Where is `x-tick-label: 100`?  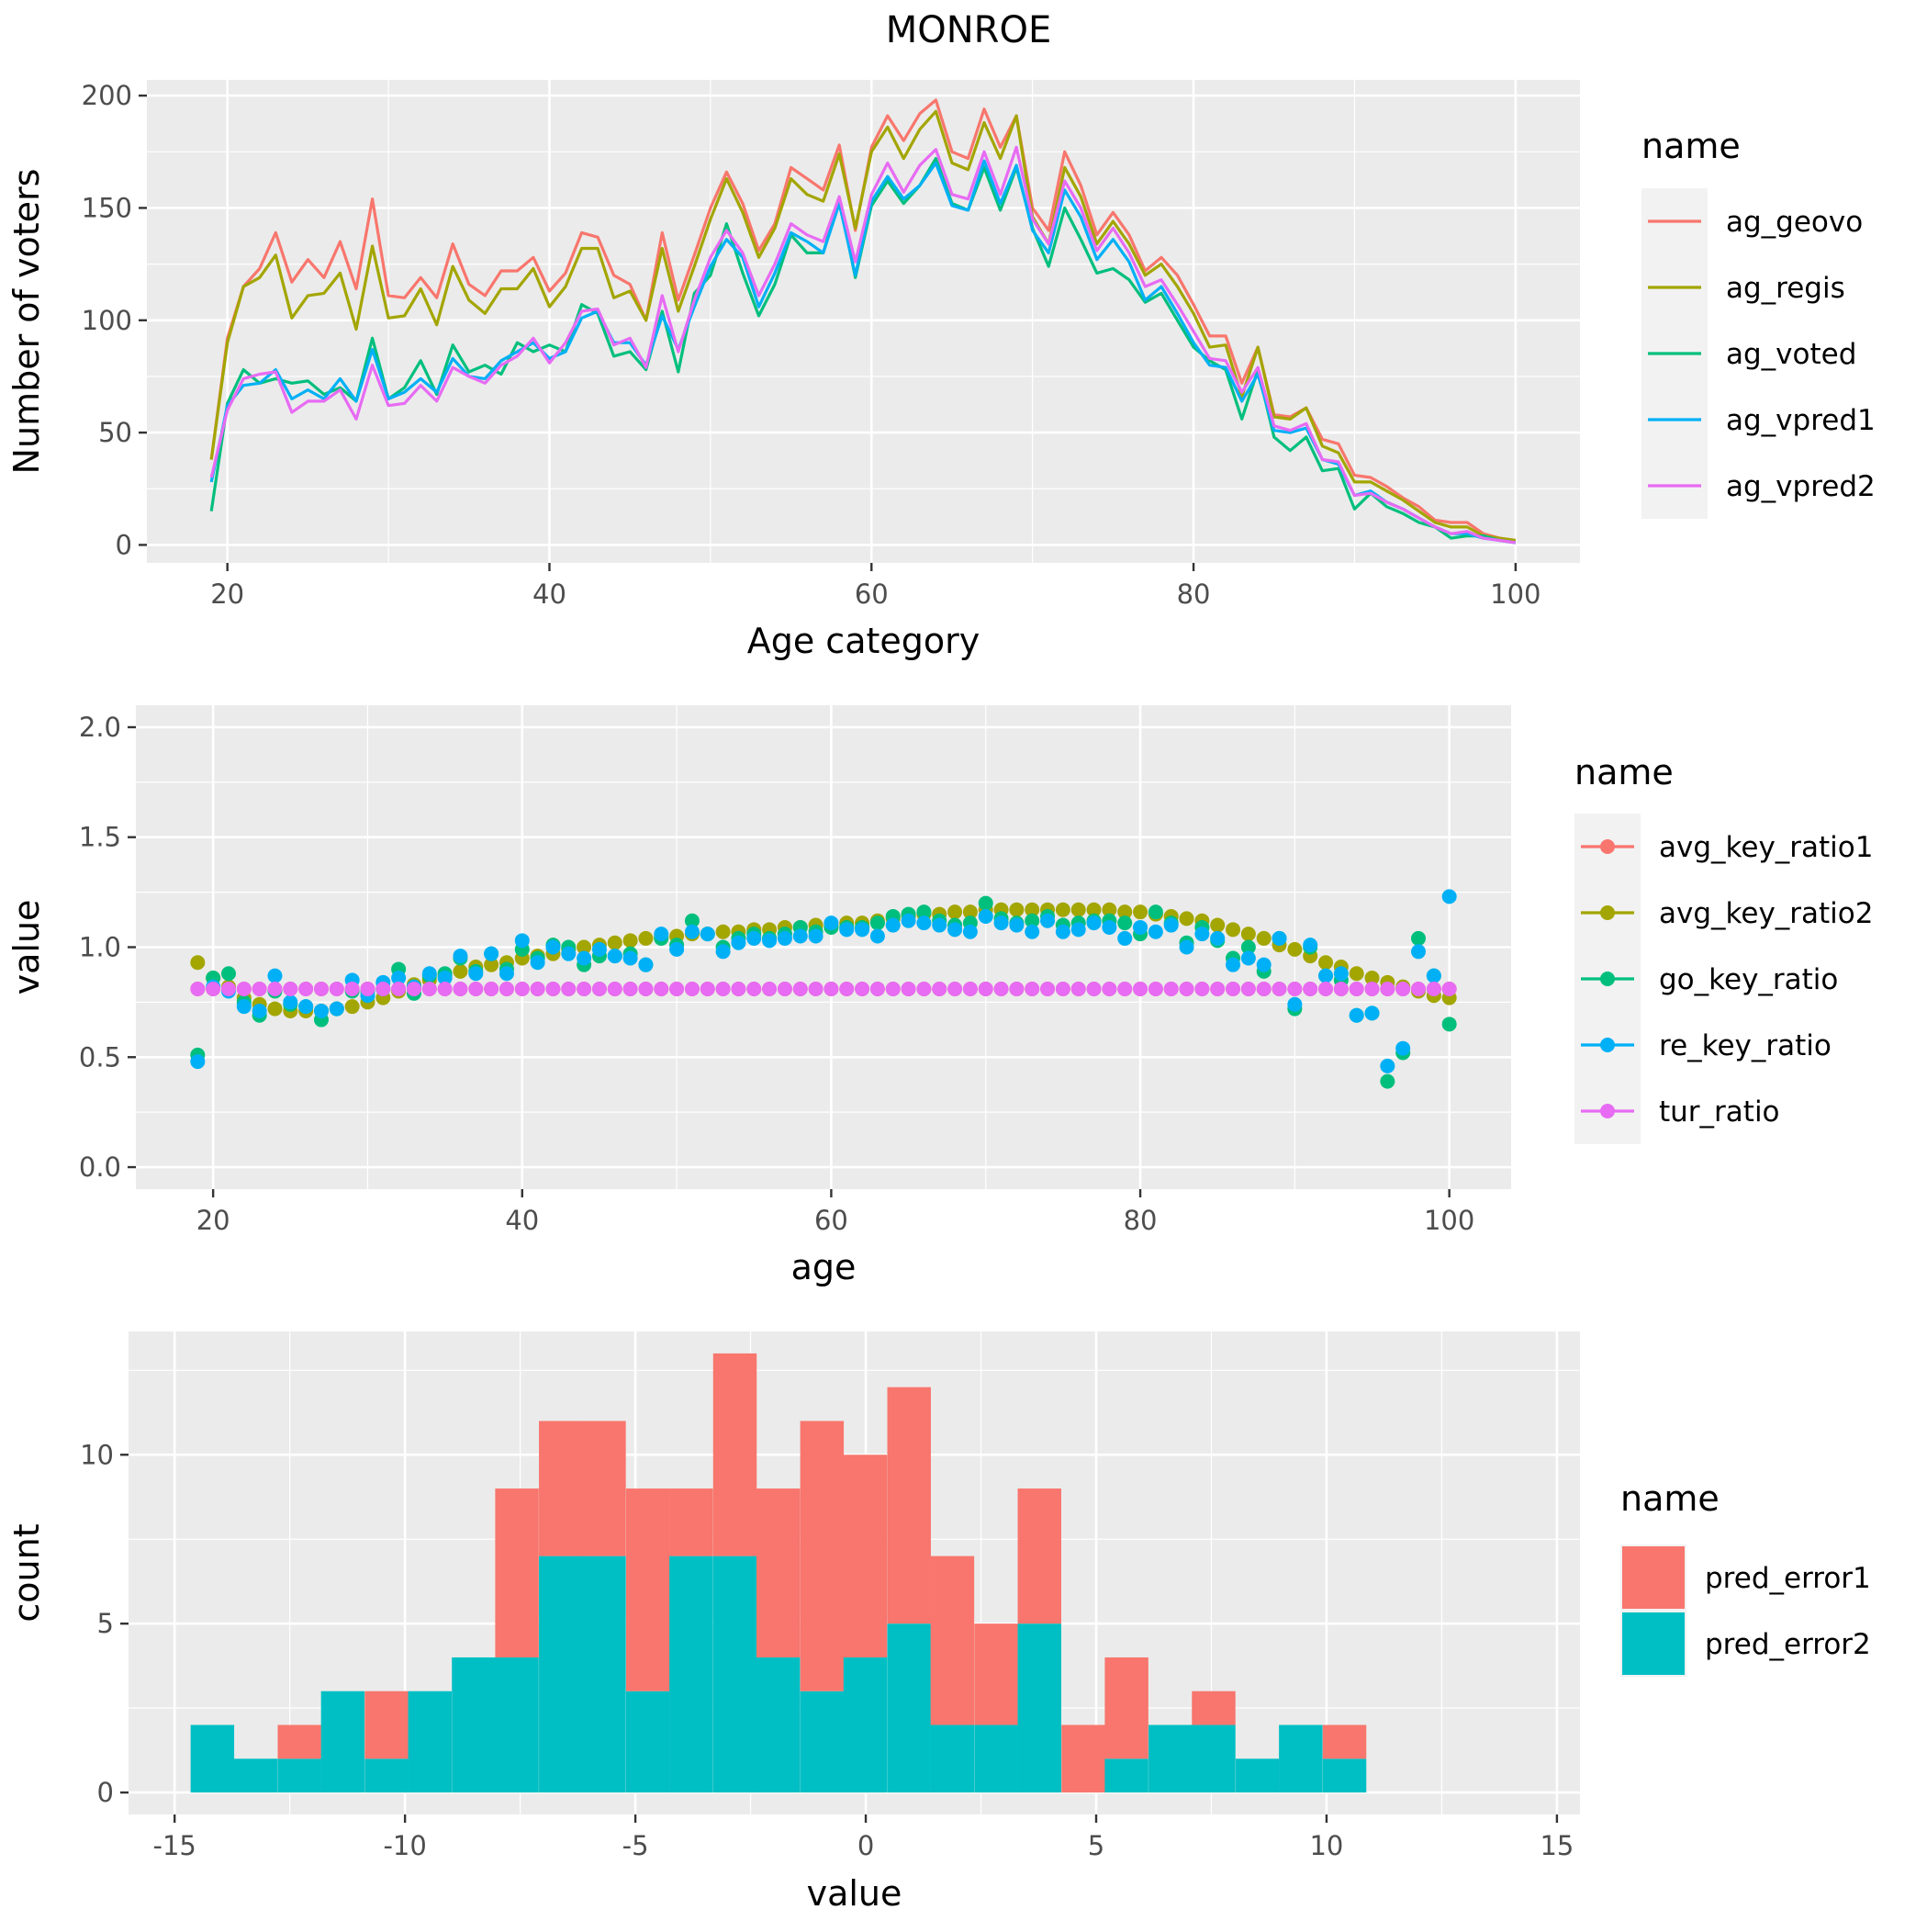
x-tick-label: 100 is located at coordinates (1449, 1220).